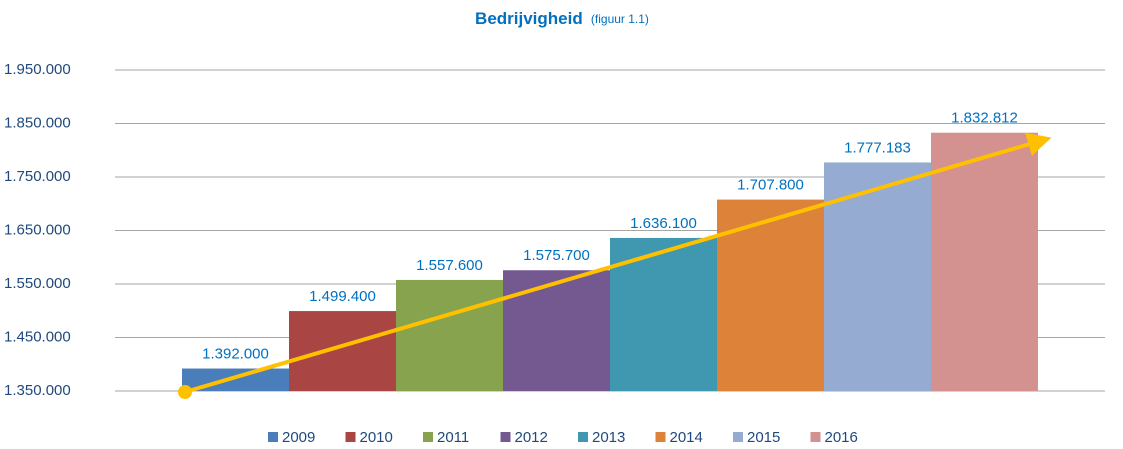 The height and width of the screenshot is (449, 1123). What do you see at coordinates (37, 390) in the screenshot?
I see `y-tick-label: 1.350.000` at bounding box center [37, 390].